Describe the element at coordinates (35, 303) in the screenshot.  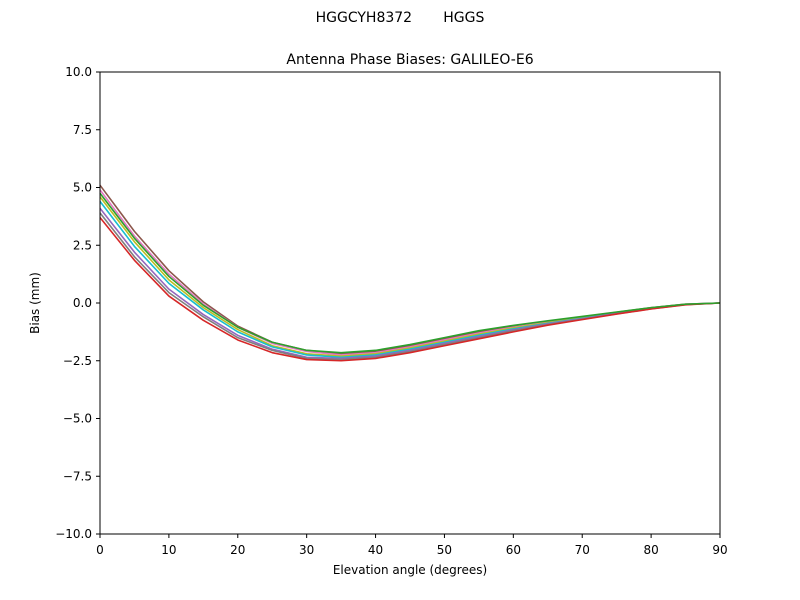
I see `y-axis-label: Bias (mm)` at that location.